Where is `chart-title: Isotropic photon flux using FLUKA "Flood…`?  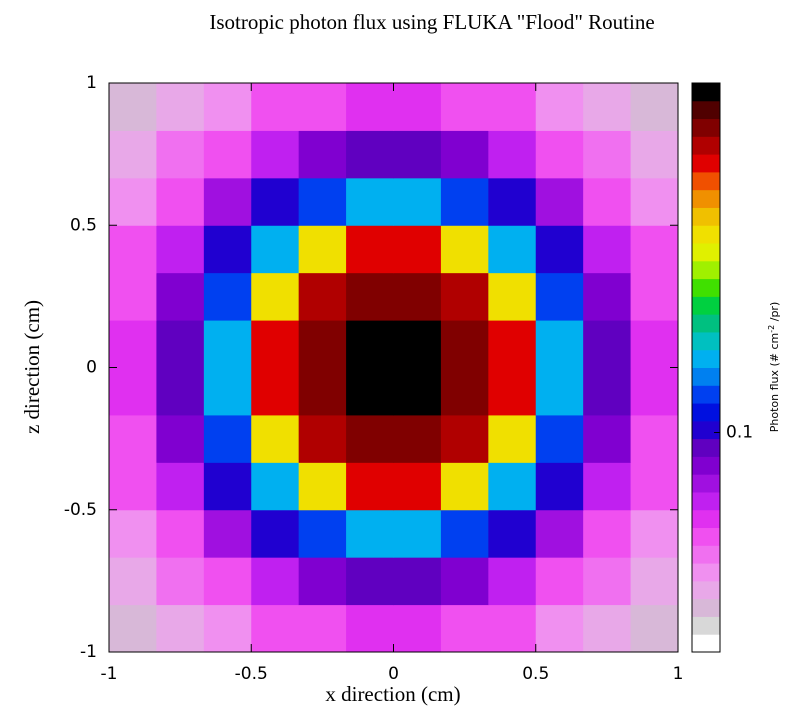 chart-title: Isotropic photon flux using FLUKA "Flood… is located at coordinates (431, 22).